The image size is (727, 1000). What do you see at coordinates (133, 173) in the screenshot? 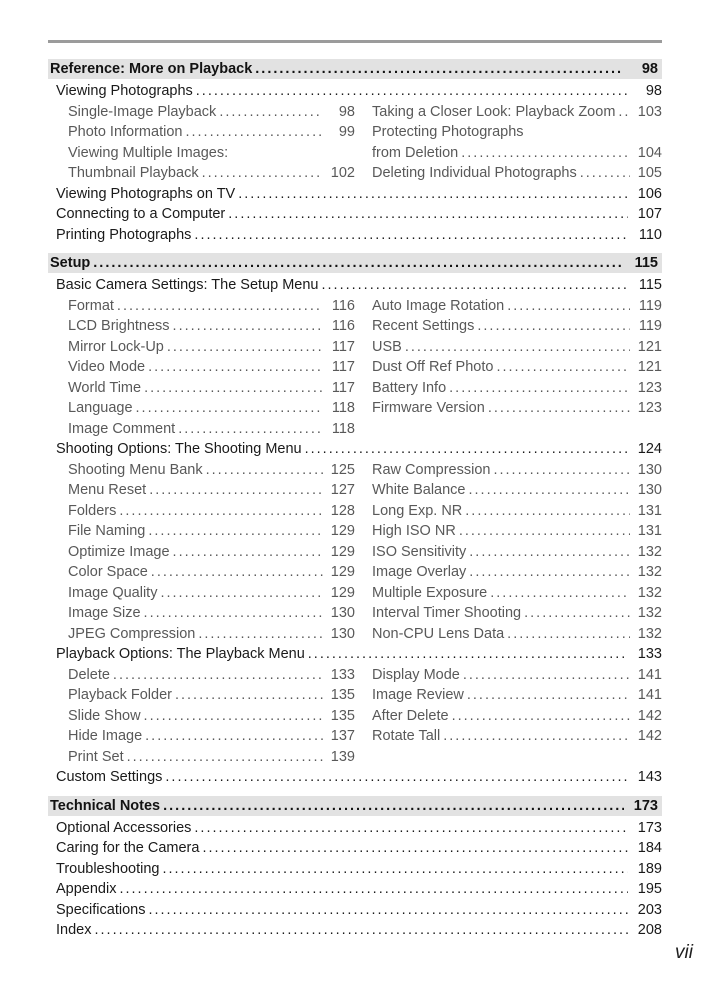
I see `entry-label: Thumbnail Playback` at bounding box center [133, 173].